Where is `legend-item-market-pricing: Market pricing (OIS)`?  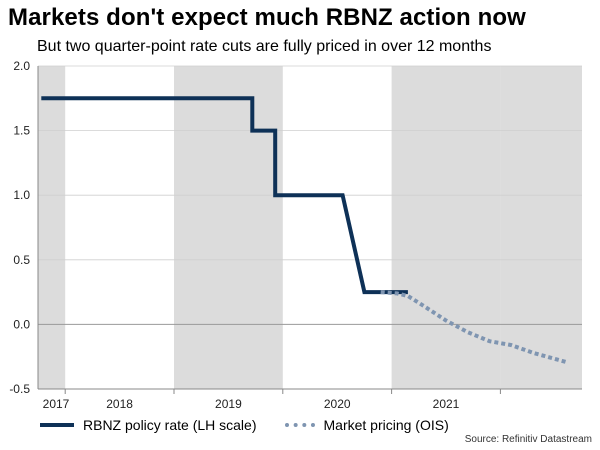 legend-item-market-pricing: Market pricing (OIS) is located at coordinates (366, 425).